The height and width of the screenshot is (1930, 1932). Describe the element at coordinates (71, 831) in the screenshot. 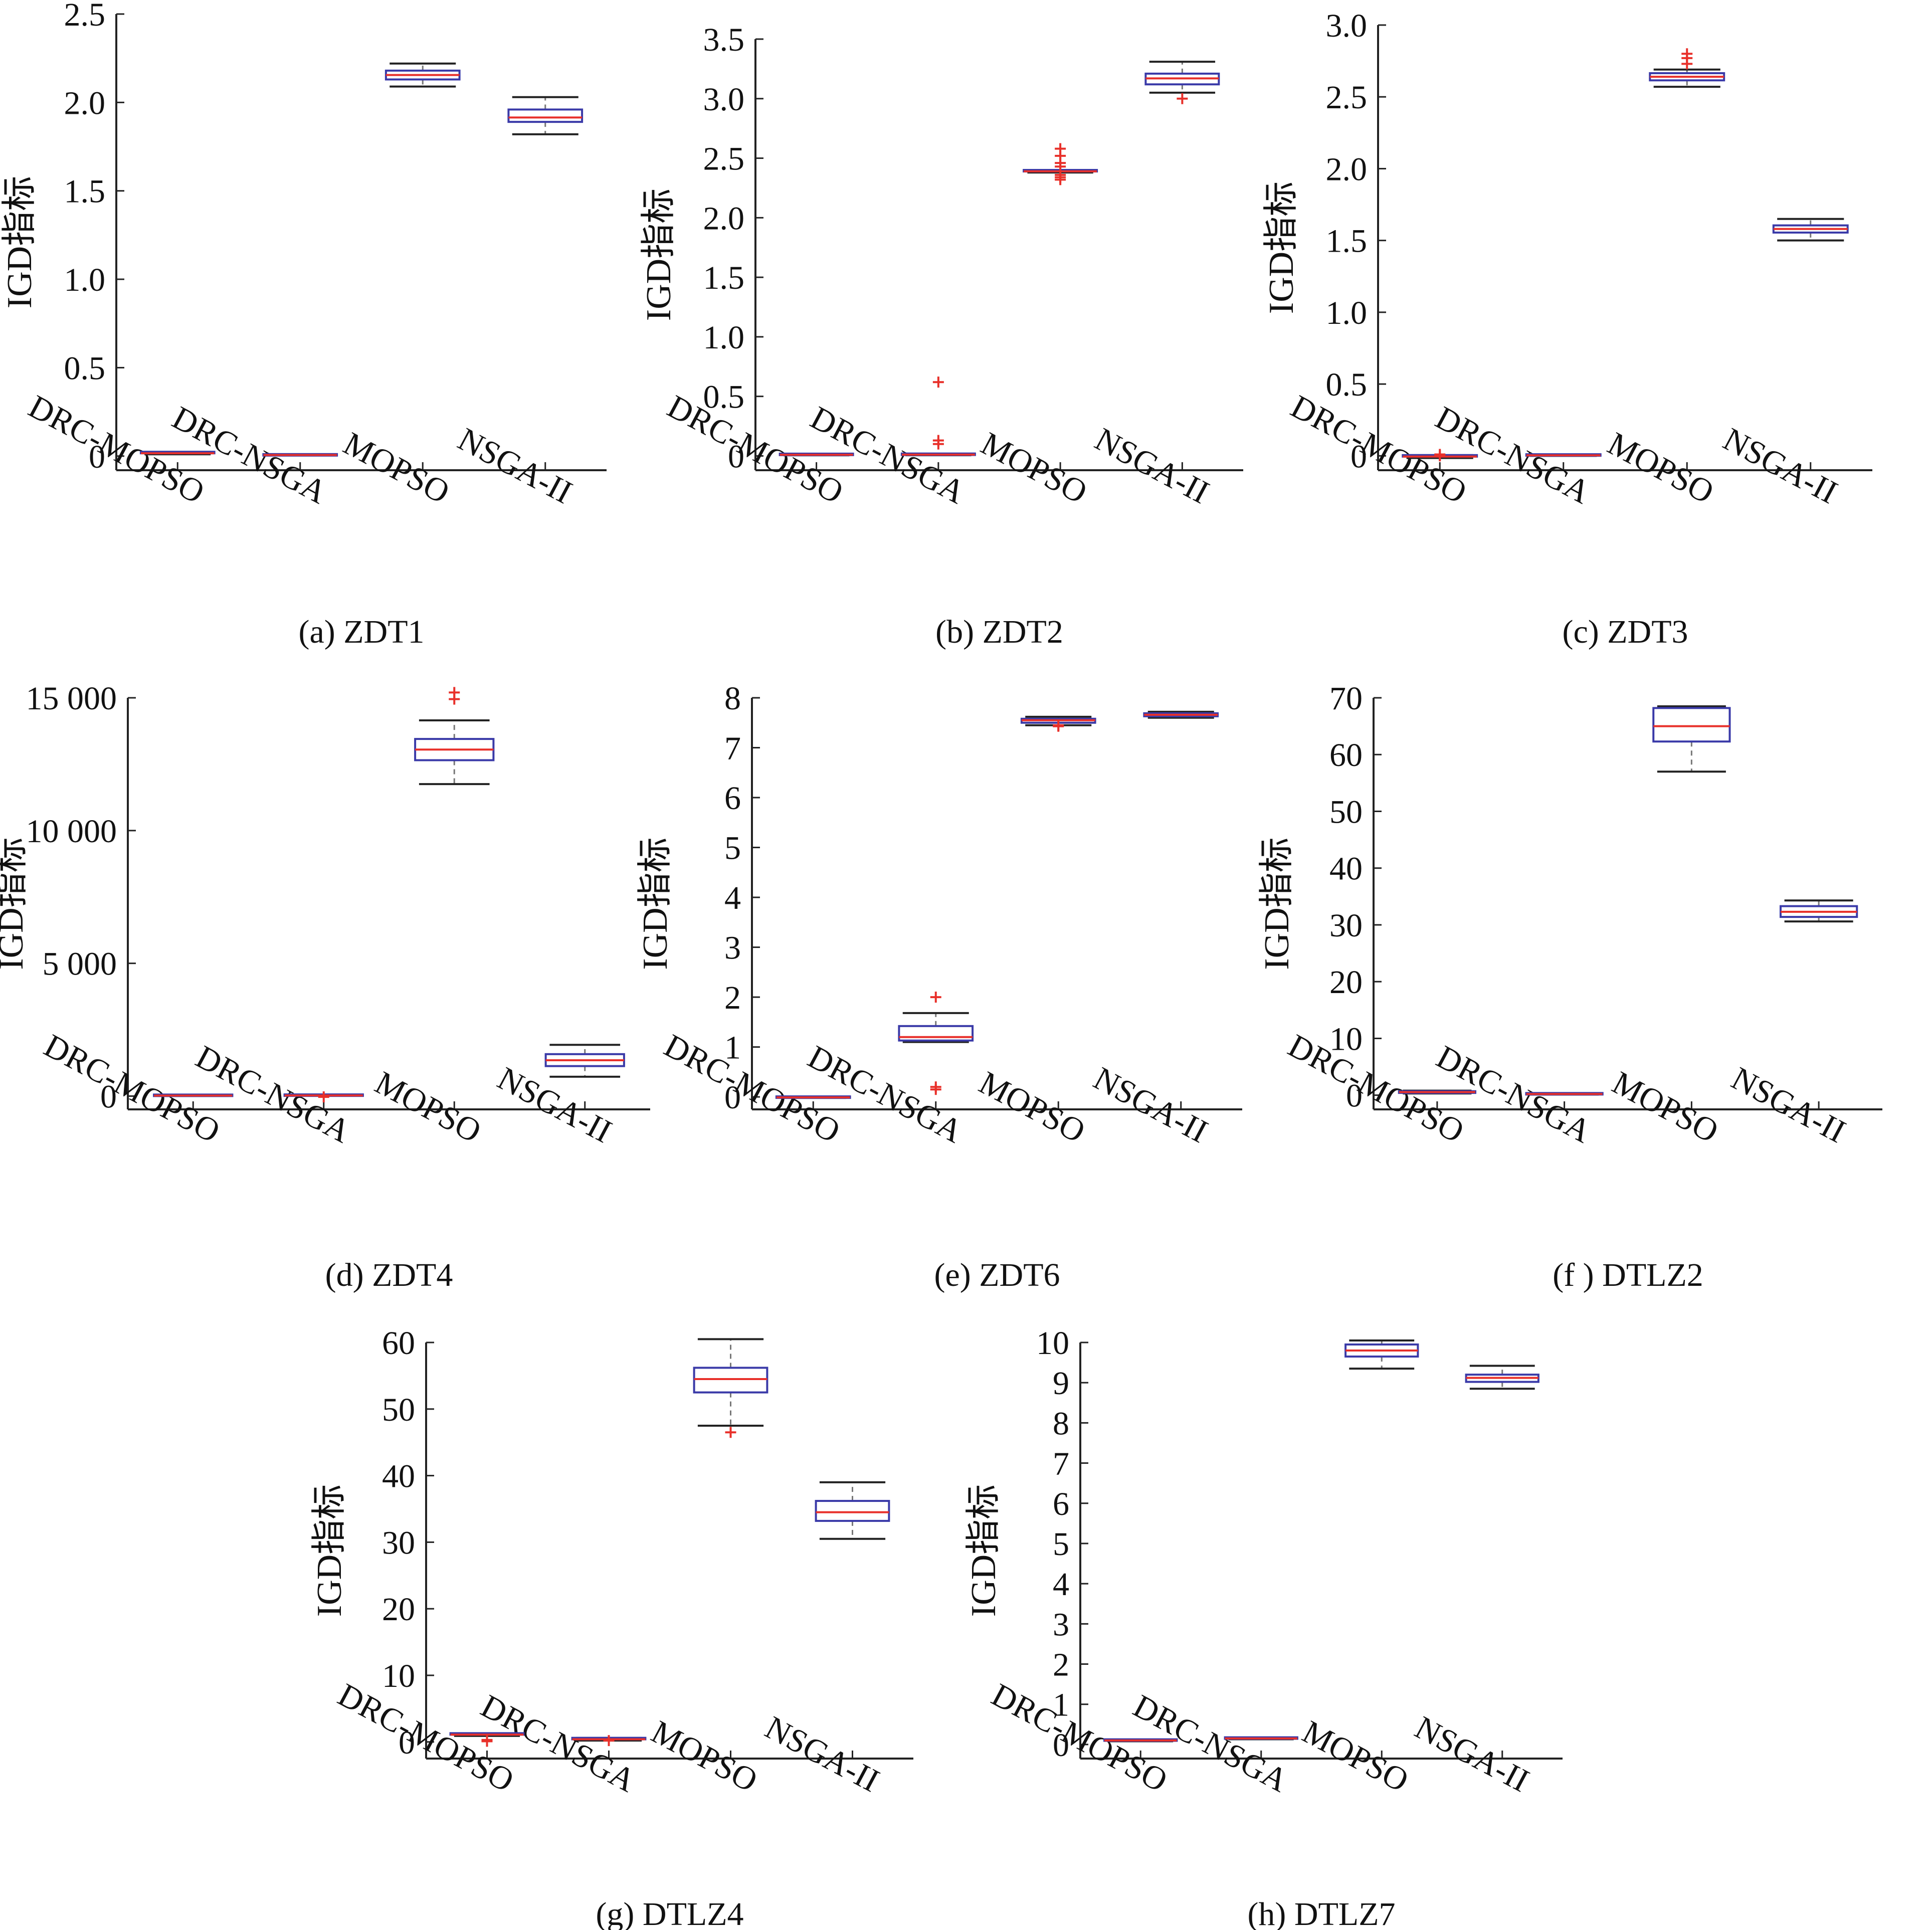

I see `y-tick-label: 10 000` at that location.